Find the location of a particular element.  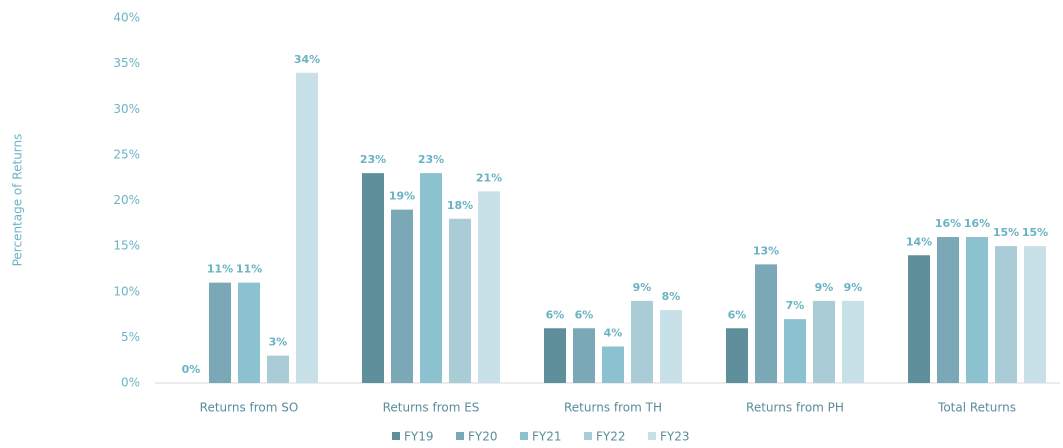

value-label: 14% is located at coordinates (919, 241).